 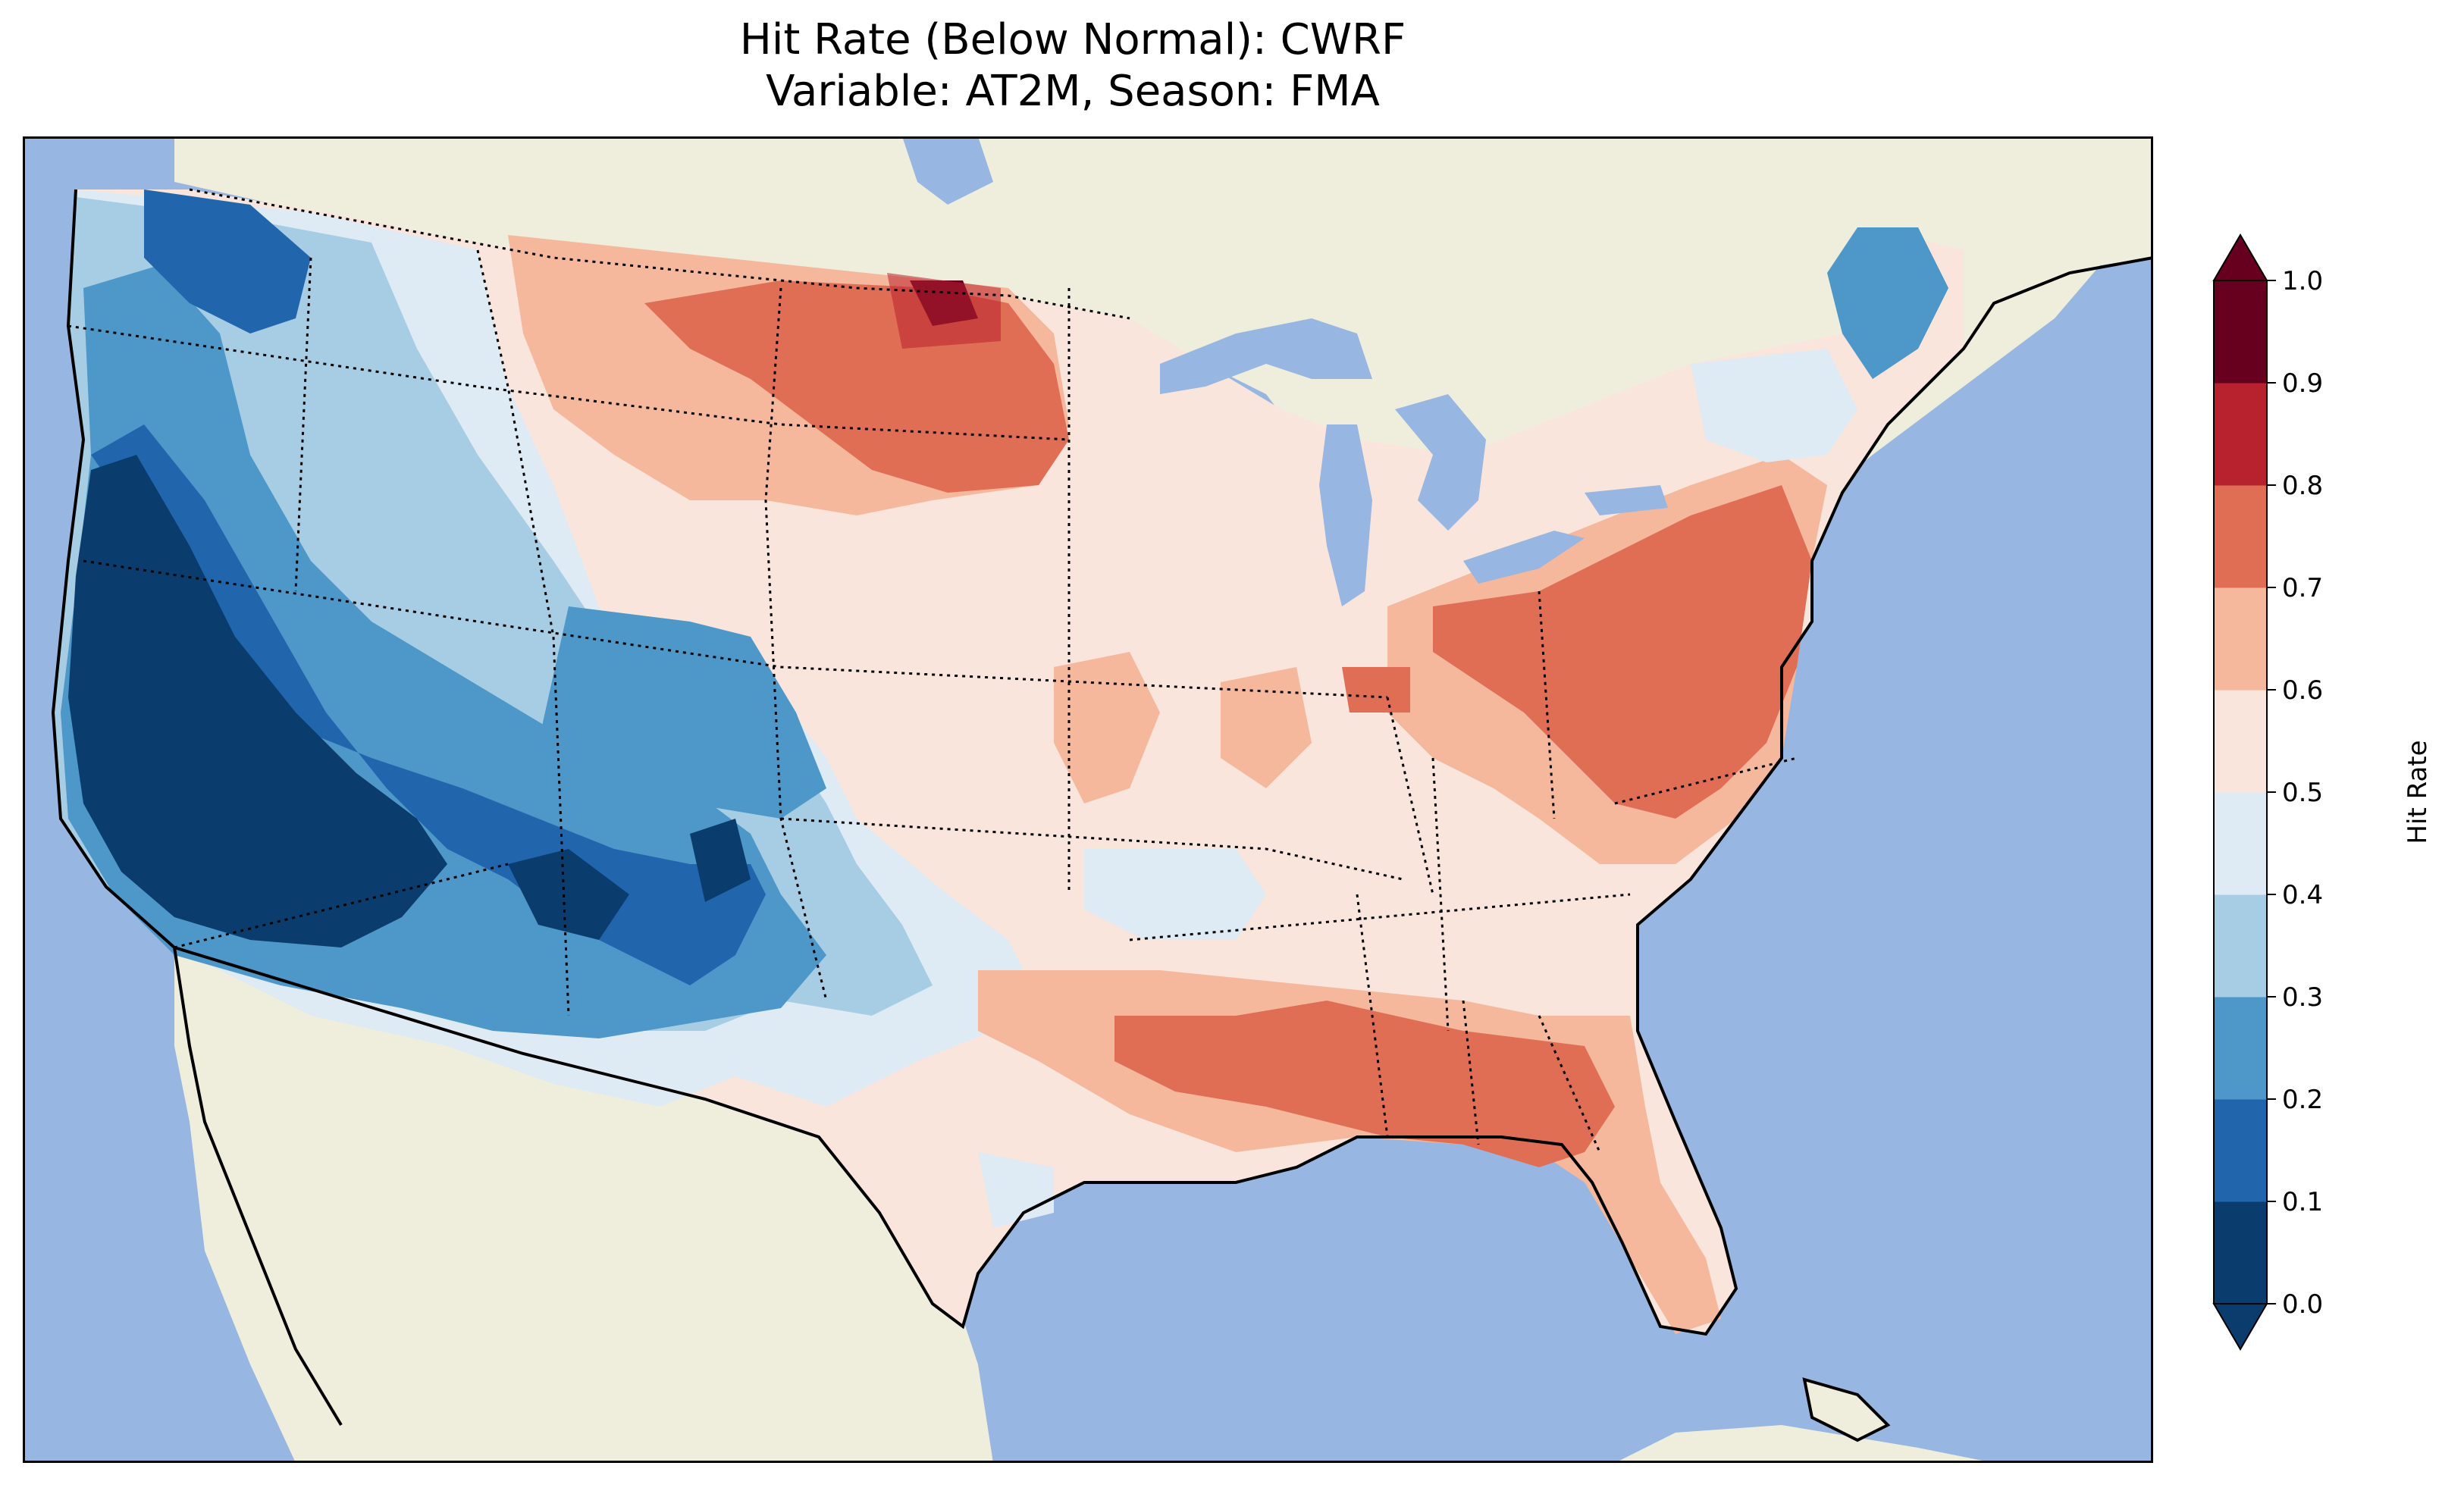 I want to click on lake-erie, so click(x=1524, y=557).